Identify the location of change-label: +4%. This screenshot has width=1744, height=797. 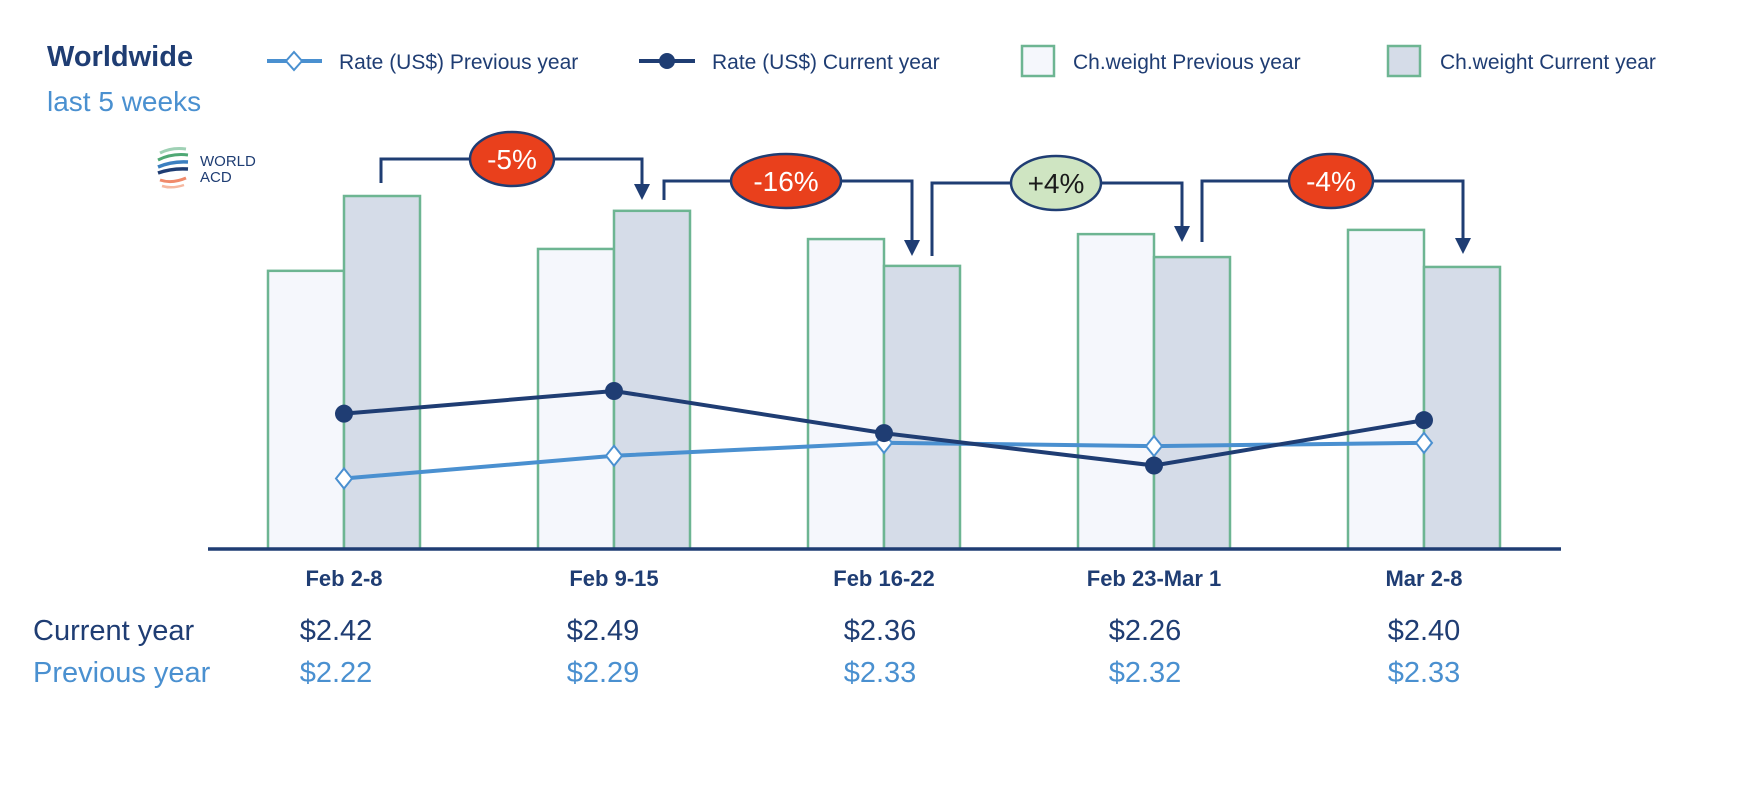
(1056, 183).